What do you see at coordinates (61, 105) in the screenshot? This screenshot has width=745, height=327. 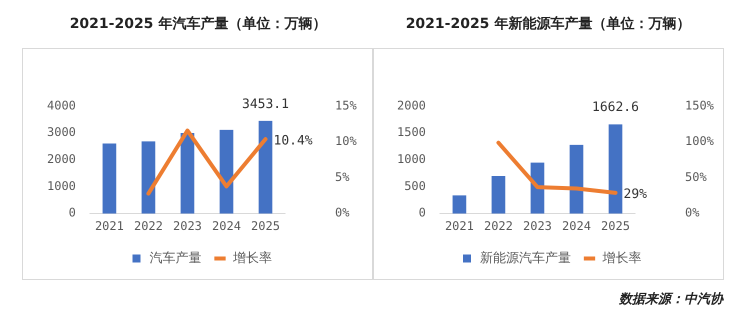 I see `y-tick-label: 4000` at bounding box center [61, 105].